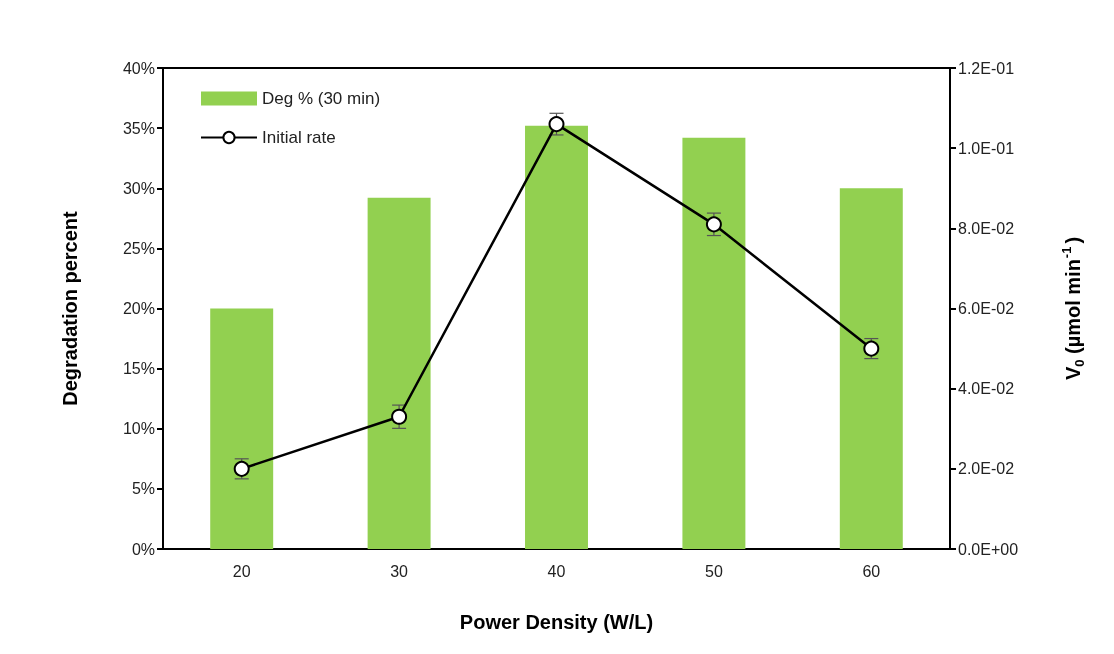 The height and width of the screenshot is (654, 1114). Describe the element at coordinates (143, 489) in the screenshot. I see `y-tick-label: 5%` at that location.